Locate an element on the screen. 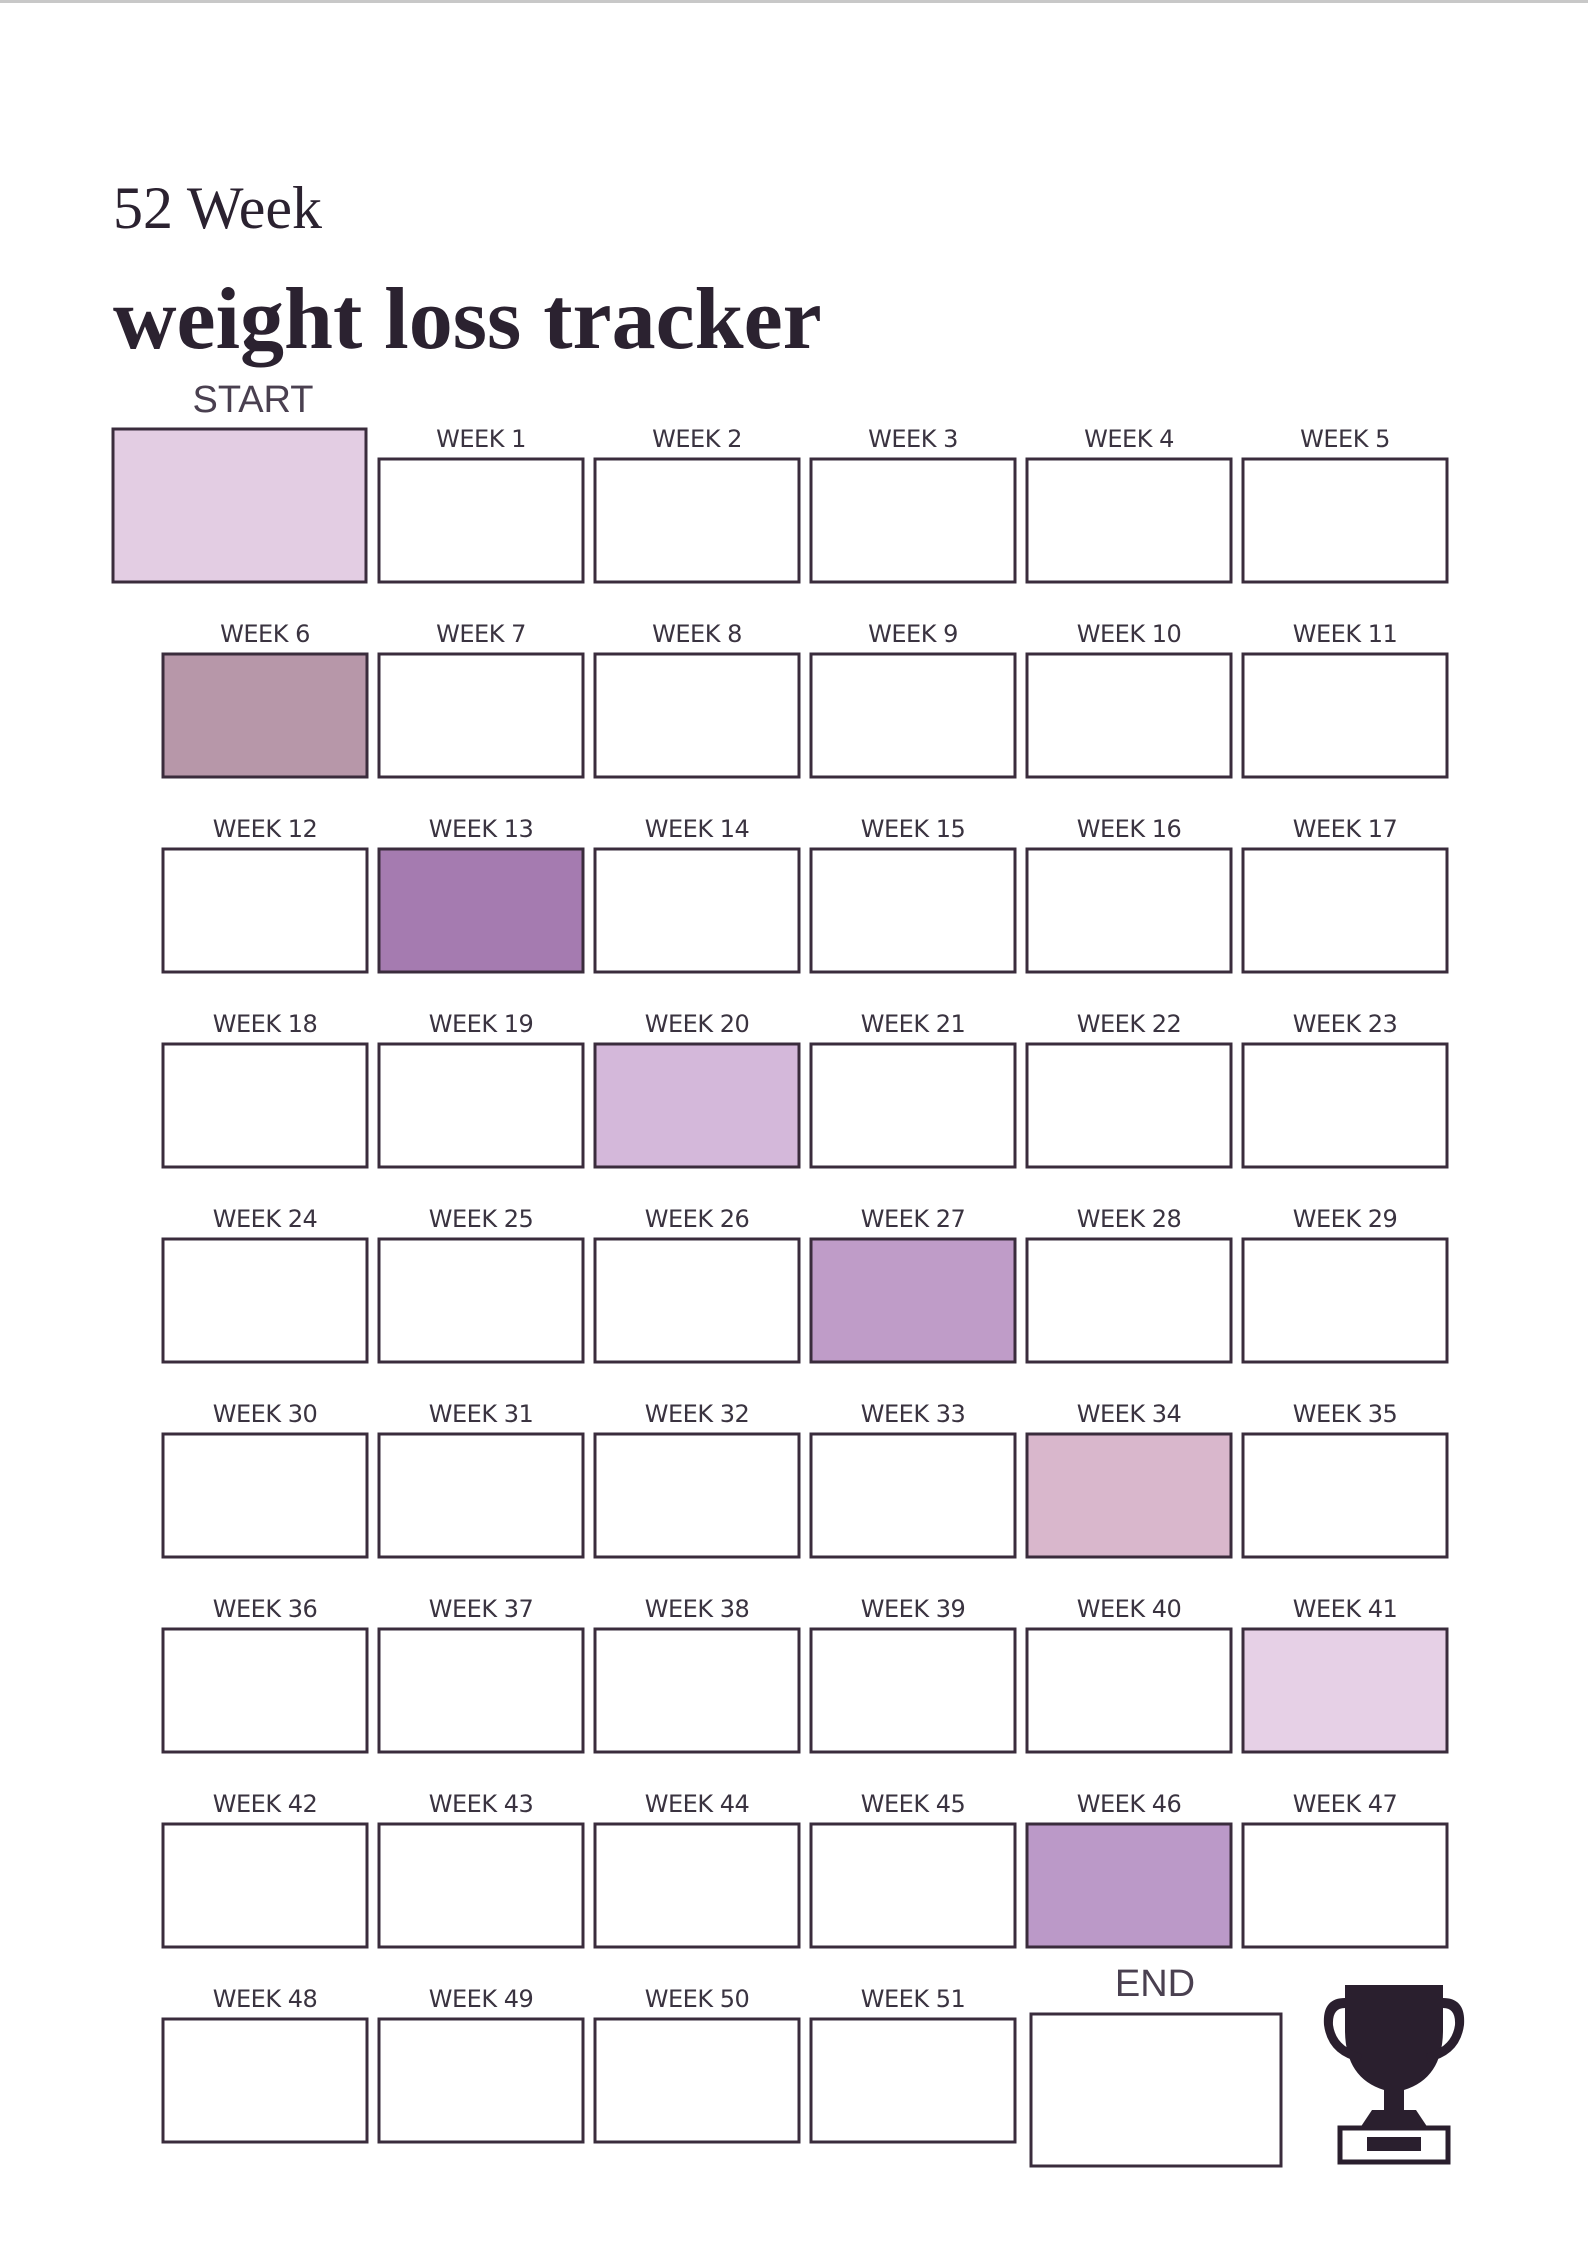 The image size is (1588, 2265). week-label: WEEK 33 is located at coordinates (913, 1414).